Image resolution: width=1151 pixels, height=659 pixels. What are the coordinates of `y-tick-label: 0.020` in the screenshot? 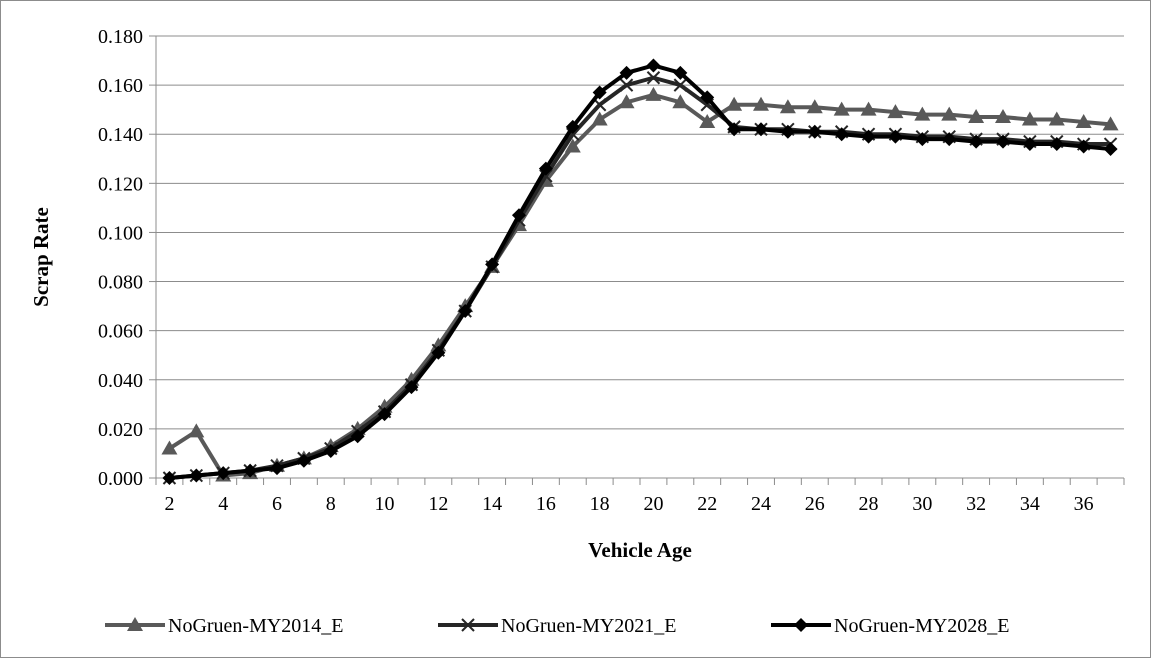 It's located at (120, 430).